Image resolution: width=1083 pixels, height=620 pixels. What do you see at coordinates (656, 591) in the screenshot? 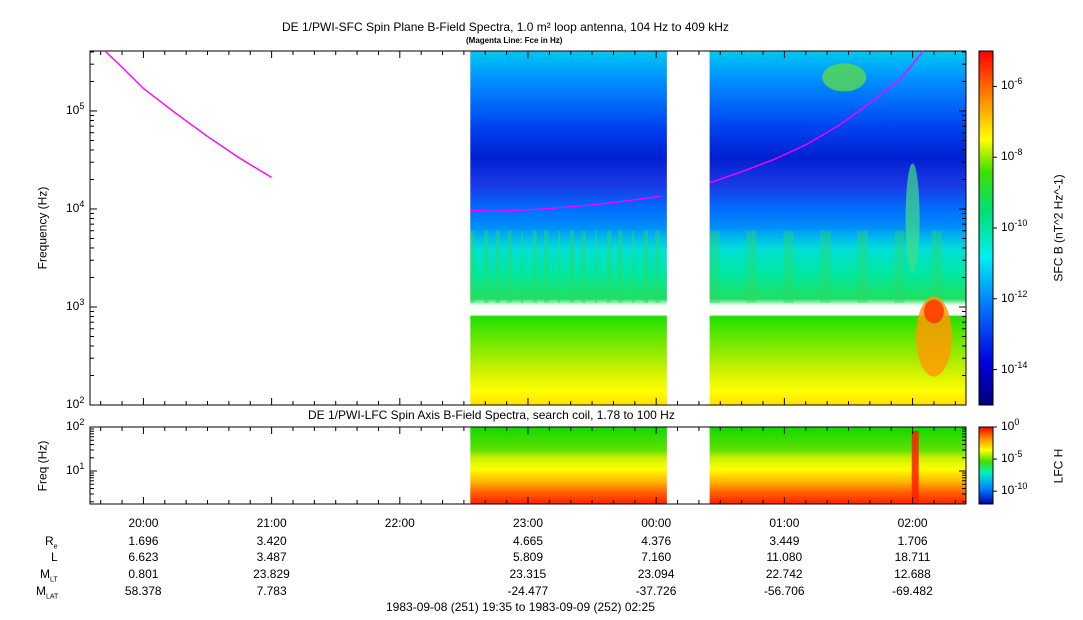
I see `ephemeris-value: -37.726` at bounding box center [656, 591].